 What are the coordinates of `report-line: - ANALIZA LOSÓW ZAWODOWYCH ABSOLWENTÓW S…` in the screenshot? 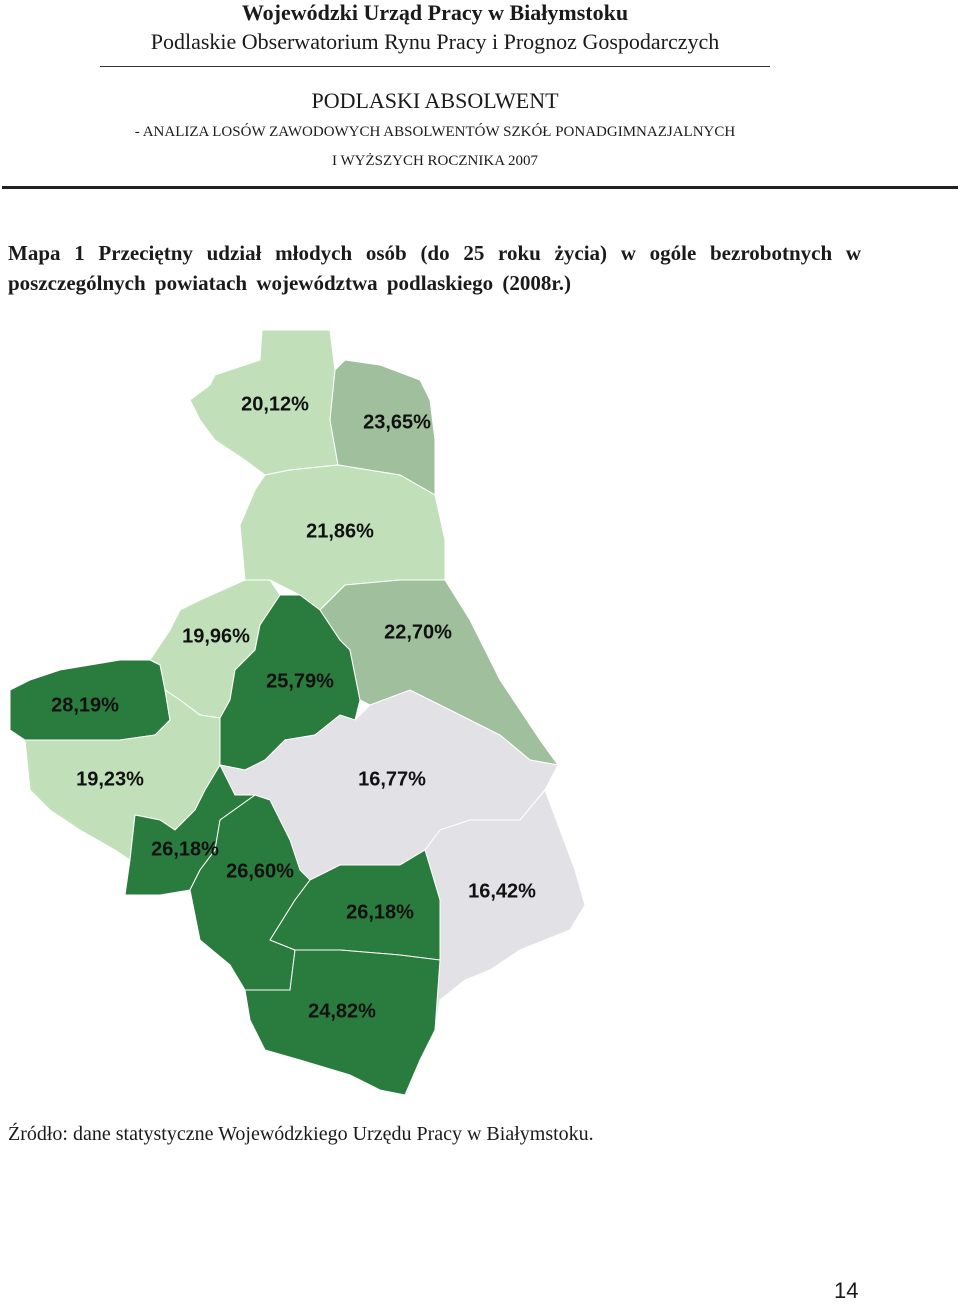 It's located at (435, 132).